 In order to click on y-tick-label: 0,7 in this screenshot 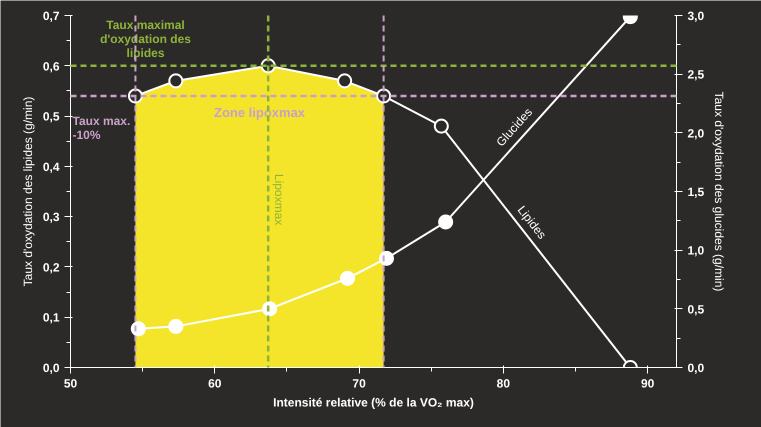, I will do `click(51, 16)`.